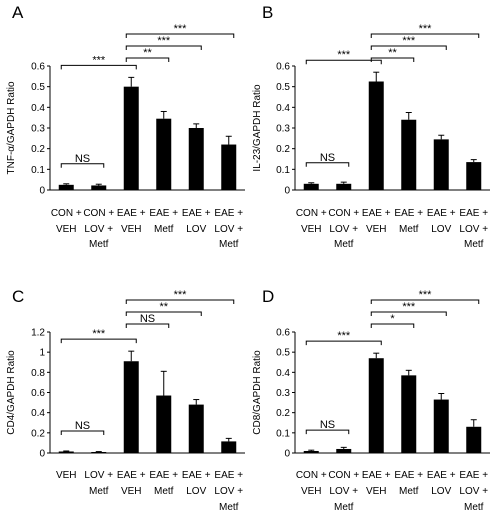  Describe the element at coordinates (267, 12) in the screenshot. I see `panel-letter: B` at that location.